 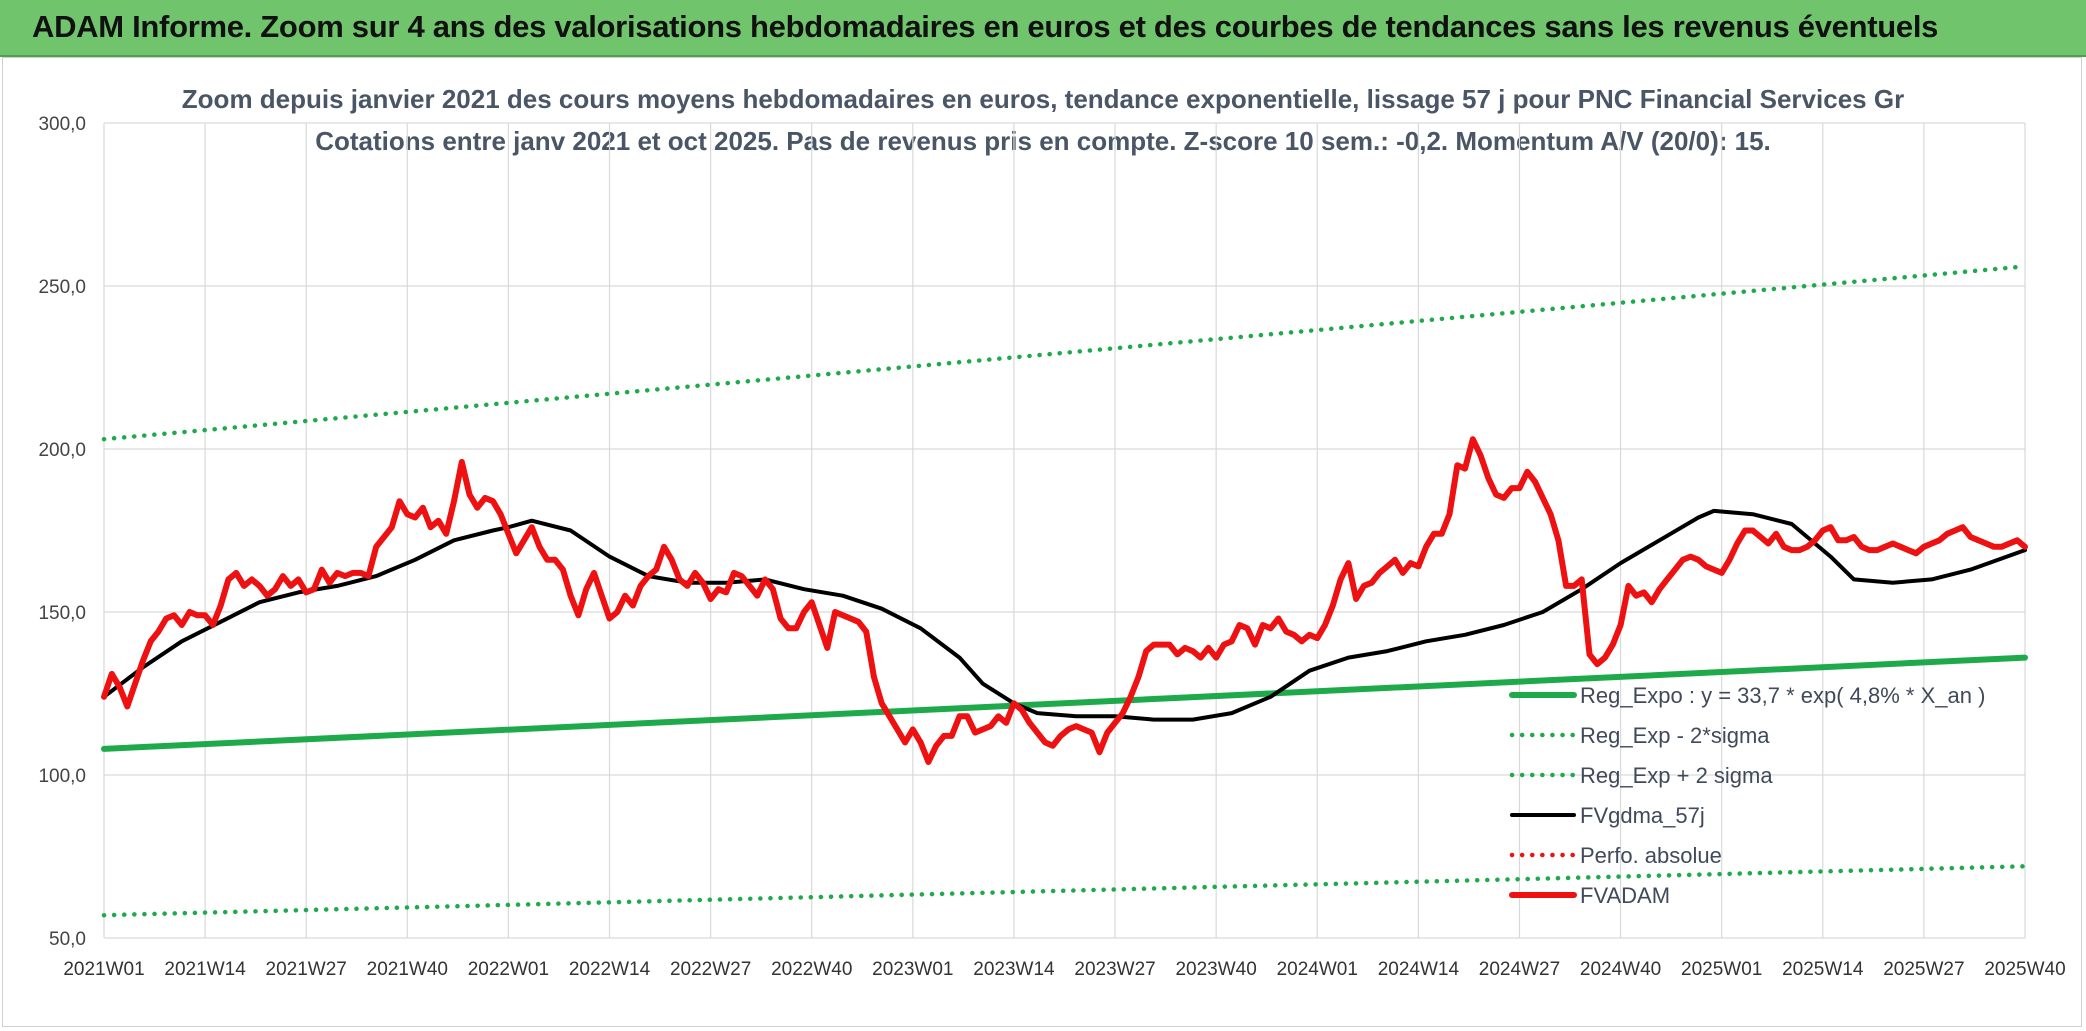 What do you see at coordinates (610, 969) in the screenshot?
I see `x-tick-label: 2022W14` at bounding box center [610, 969].